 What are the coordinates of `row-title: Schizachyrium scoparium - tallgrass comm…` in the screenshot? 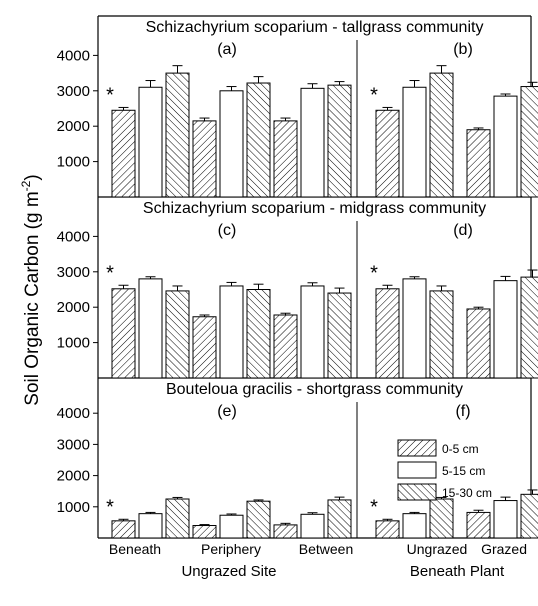 It's located at (315, 27).